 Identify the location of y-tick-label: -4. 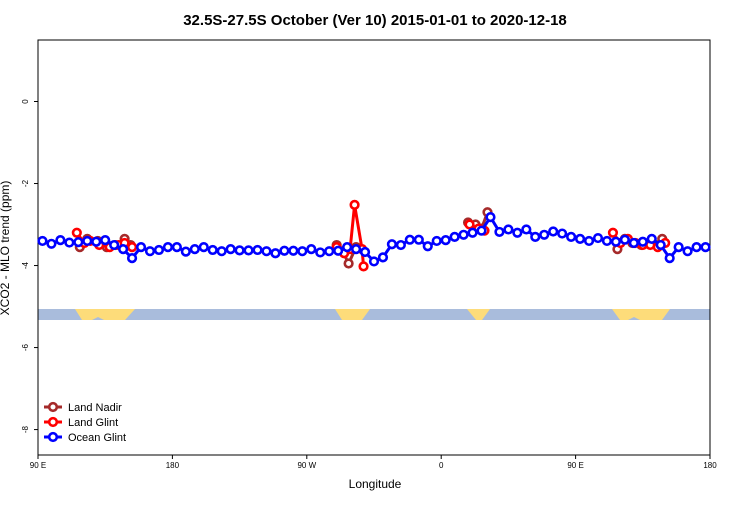
(25, 265).